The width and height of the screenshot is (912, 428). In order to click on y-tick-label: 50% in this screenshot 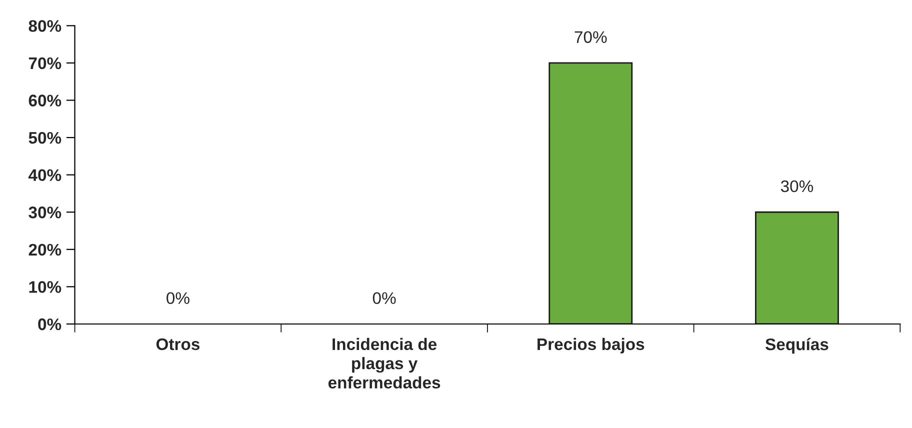, I will do `click(45, 138)`.